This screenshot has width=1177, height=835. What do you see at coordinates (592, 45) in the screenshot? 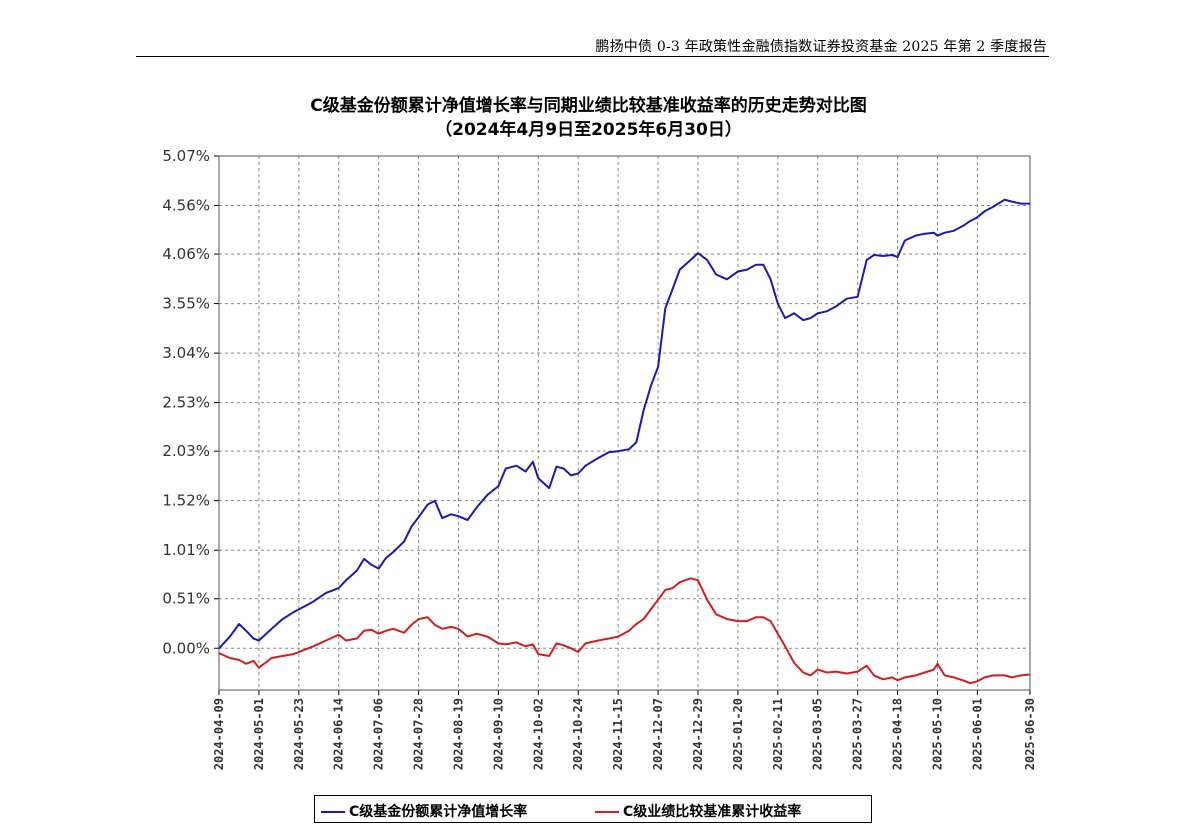
I see `page-header: 鹏扬中债 0-3 年政策性金融债指数证券投资基金 2025 年第 2 季度报告` at bounding box center [592, 45].